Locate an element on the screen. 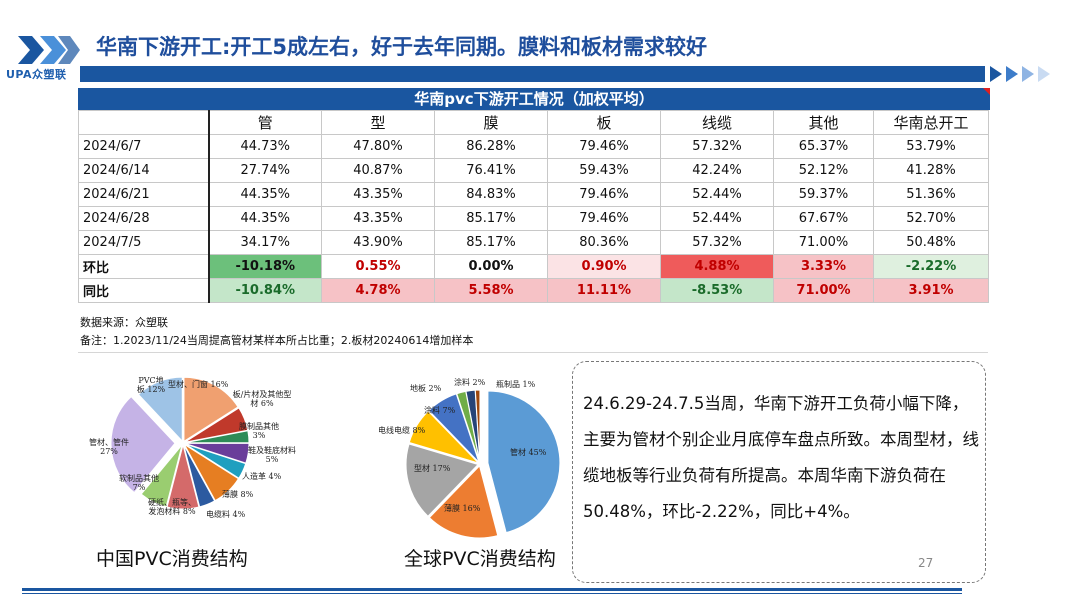  table-cell: 52.12% is located at coordinates (823, 170).